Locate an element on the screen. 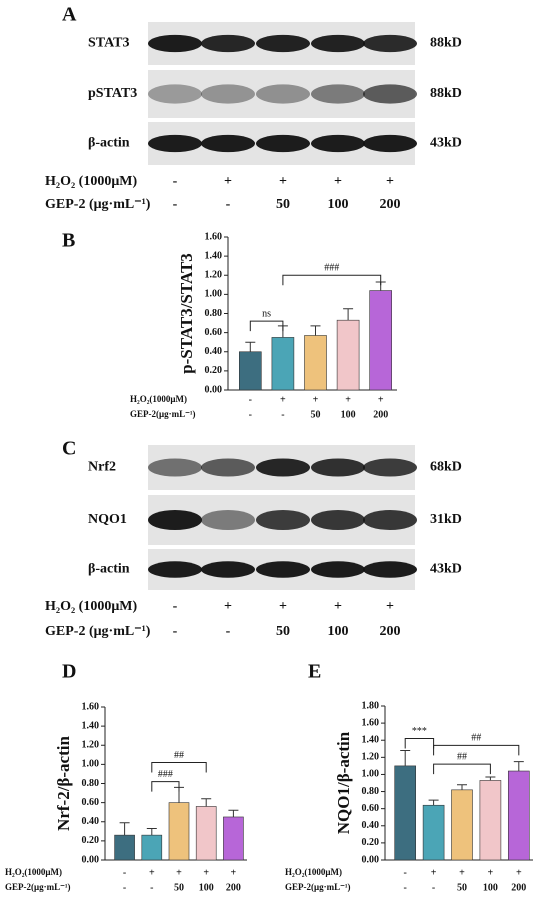 The image size is (550, 900). condition-value: 200 is located at coordinates (390, 204).